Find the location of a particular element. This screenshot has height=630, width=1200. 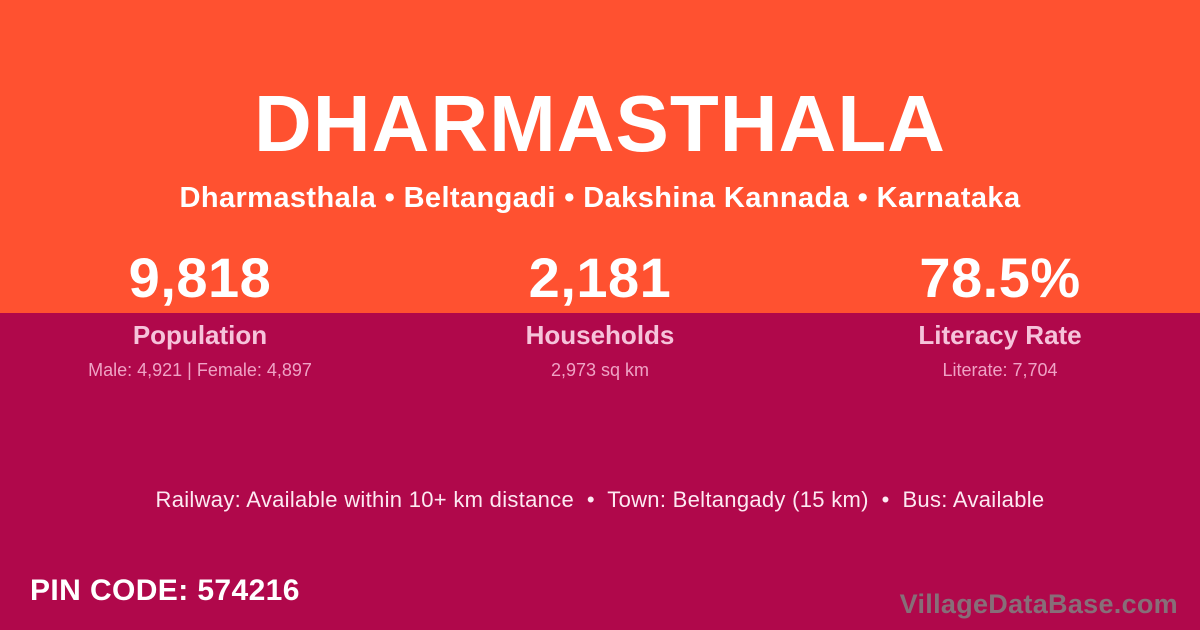

page-title: DHARMASTHALA is located at coordinates (600, 123).